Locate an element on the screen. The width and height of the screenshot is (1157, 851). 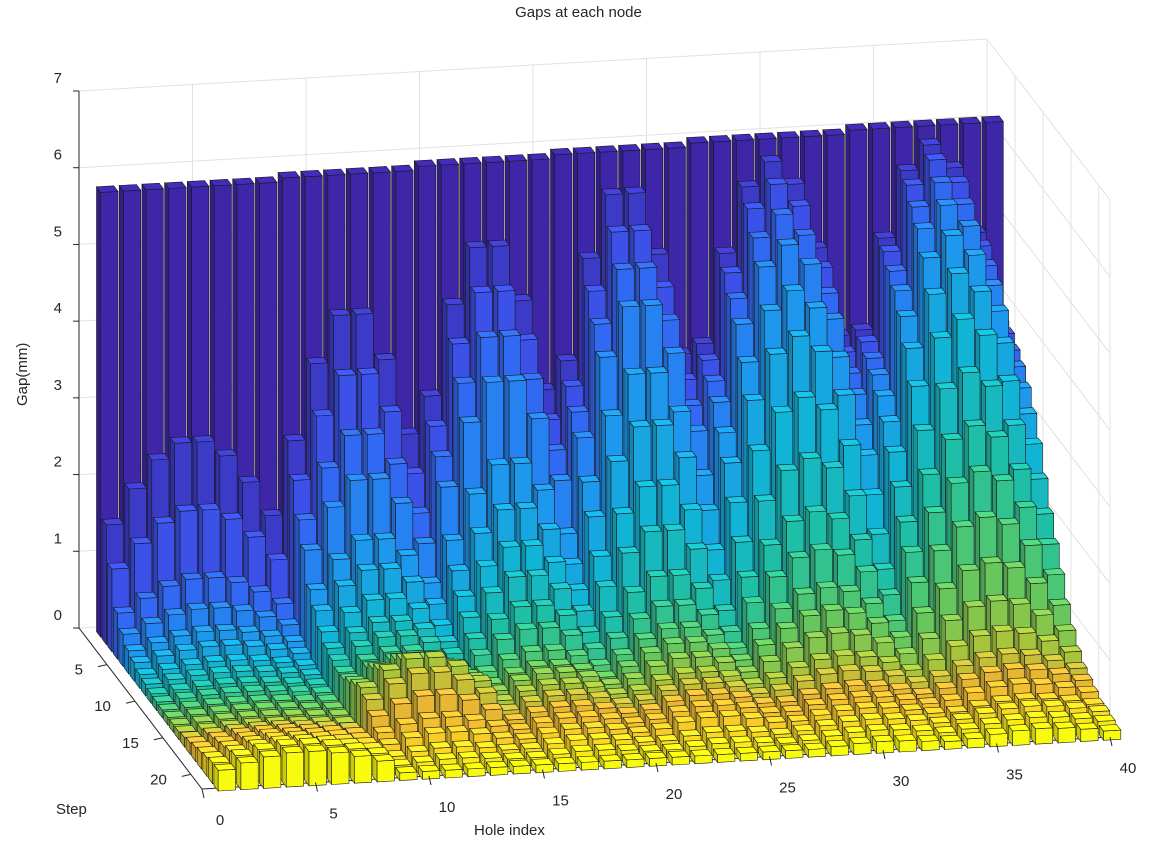
z-tick-label: 4 is located at coordinates (58, 308).